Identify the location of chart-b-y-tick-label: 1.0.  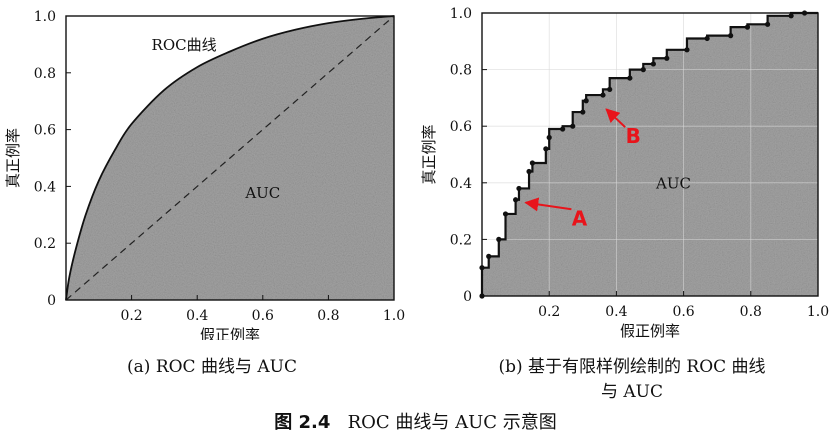
(461, 14).